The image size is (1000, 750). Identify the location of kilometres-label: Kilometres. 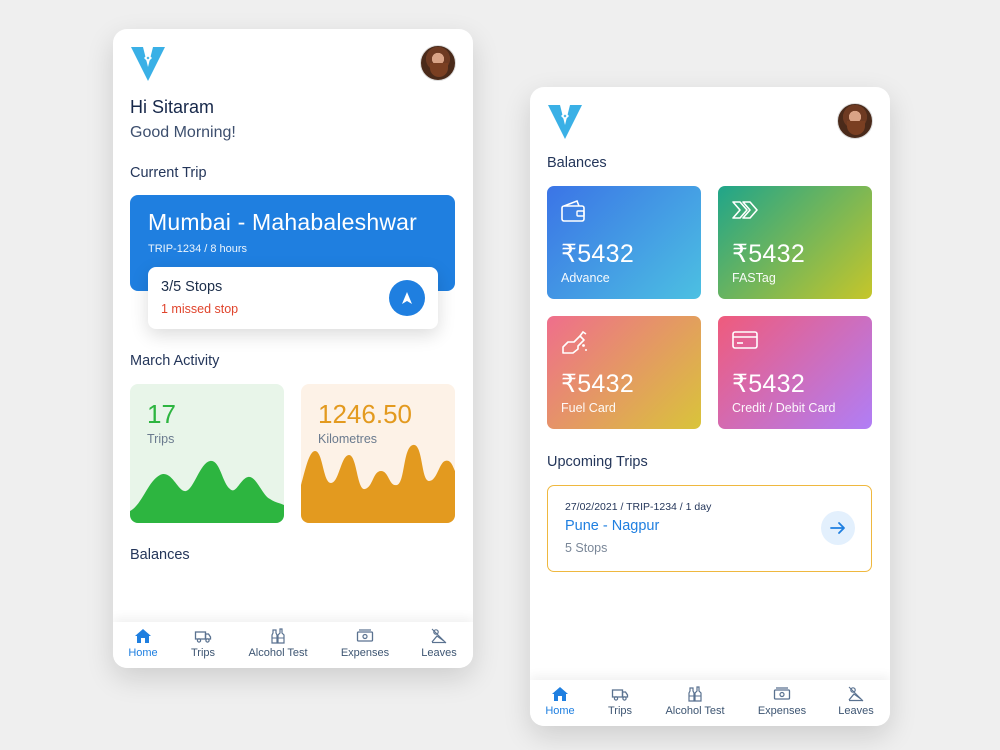
(348, 439).